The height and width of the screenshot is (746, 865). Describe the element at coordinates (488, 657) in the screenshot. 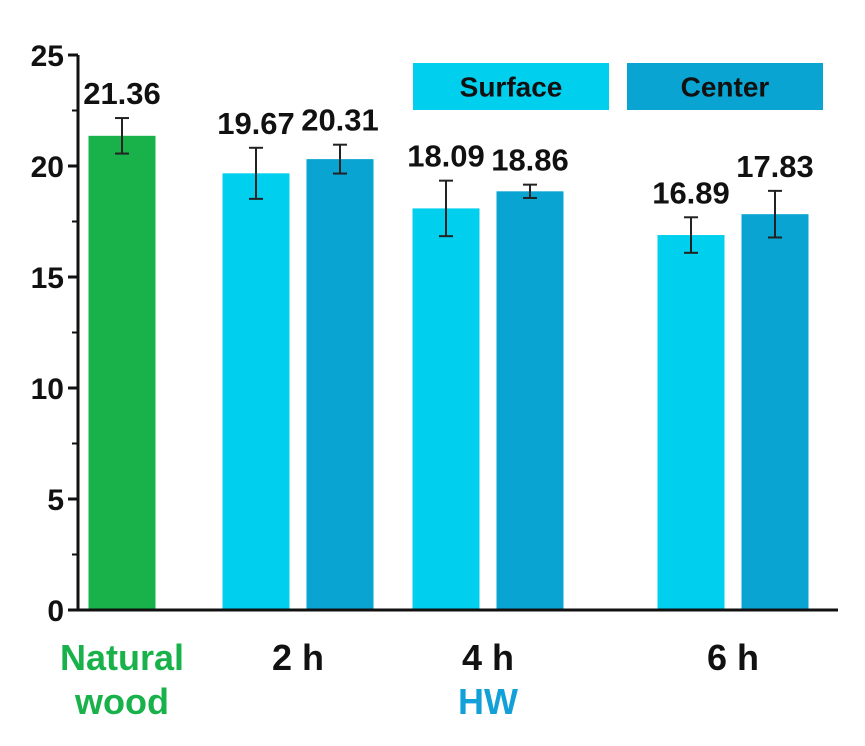

I see `x-category-label: 4 h` at that location.